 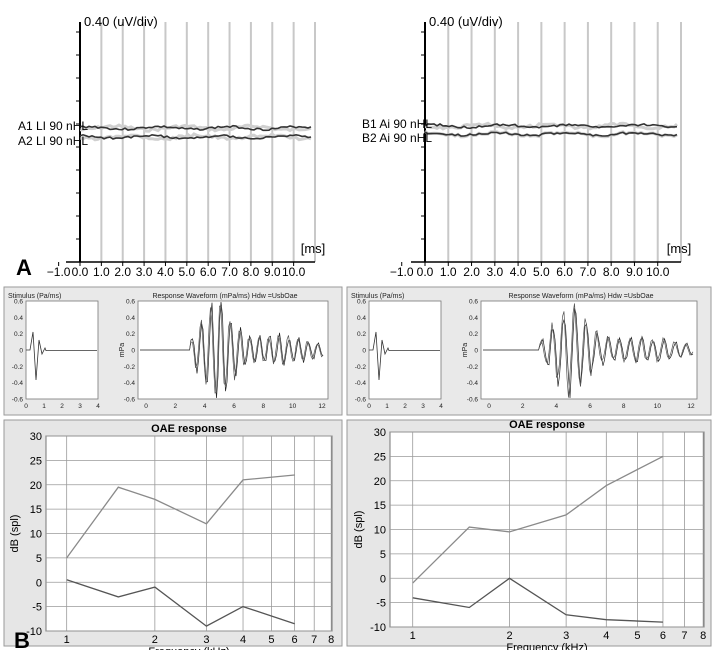 What do you see at coordinates (691, 406) in the screenshot?
I see `response-x-tick-label: 12` at bounding box center [691, 406].